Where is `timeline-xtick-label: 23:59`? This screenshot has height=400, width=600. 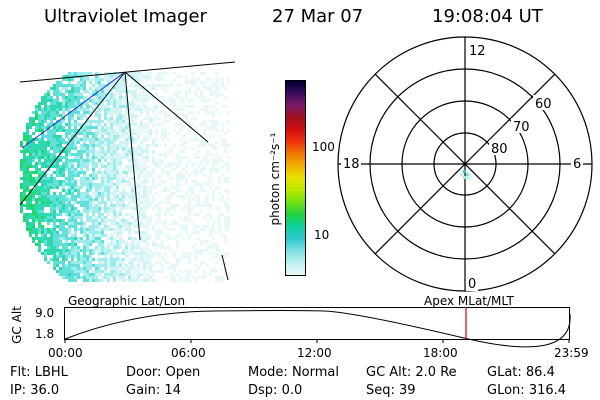 timeline-xtick-label: 23:59 is located at coordinates (571, 353).